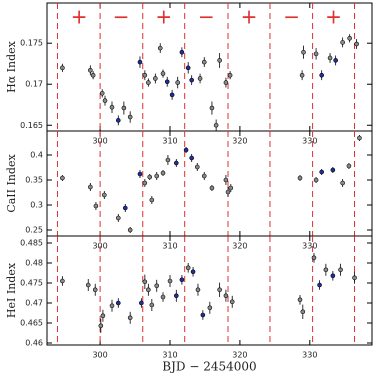  Describe the element at coordinates (36, 155) in the screenshot. I see `y-tick-label: 0.4` at that location.